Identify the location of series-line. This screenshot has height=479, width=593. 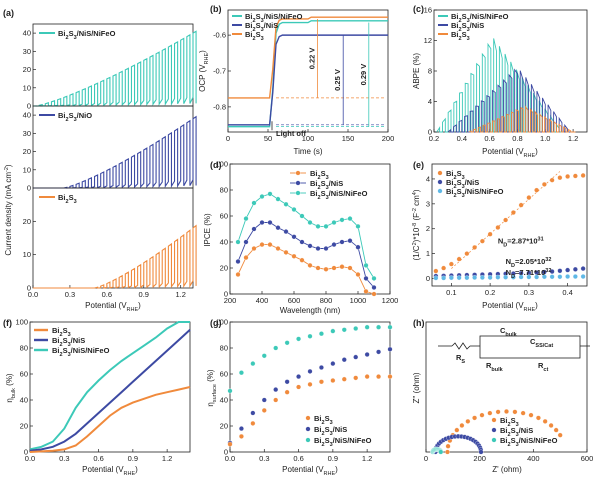
(306, 236).